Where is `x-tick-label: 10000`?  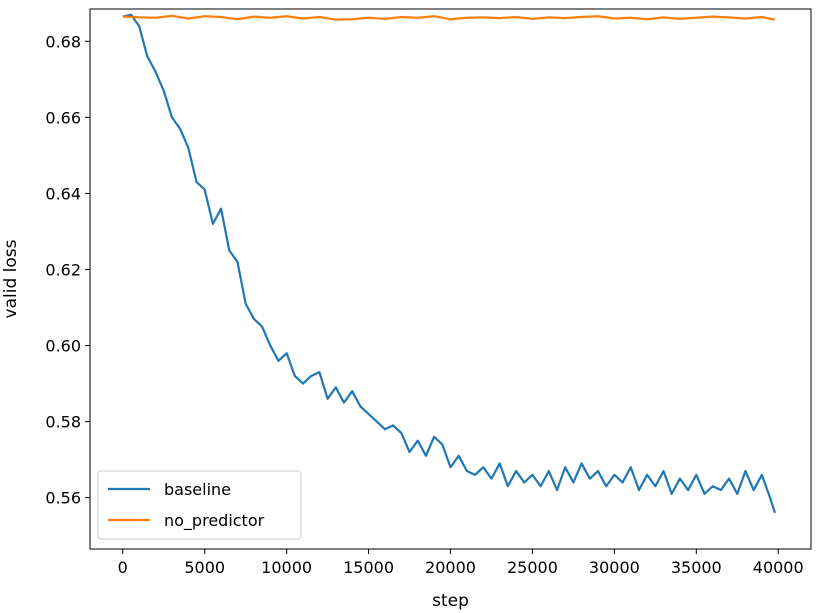 x-tick-label: 10000 is located at coordinates (286, 567).